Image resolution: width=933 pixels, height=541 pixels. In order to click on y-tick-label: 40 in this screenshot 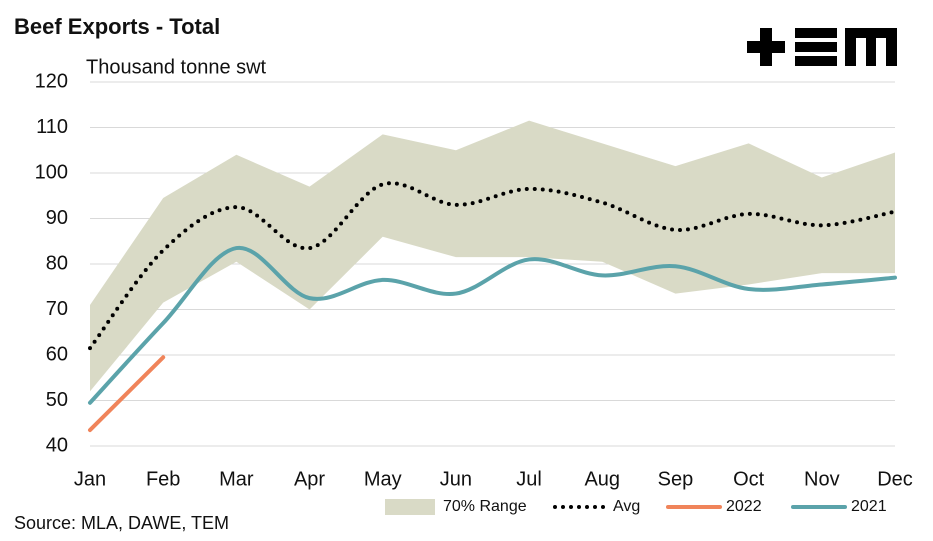, I will do `click(57, 445)`.